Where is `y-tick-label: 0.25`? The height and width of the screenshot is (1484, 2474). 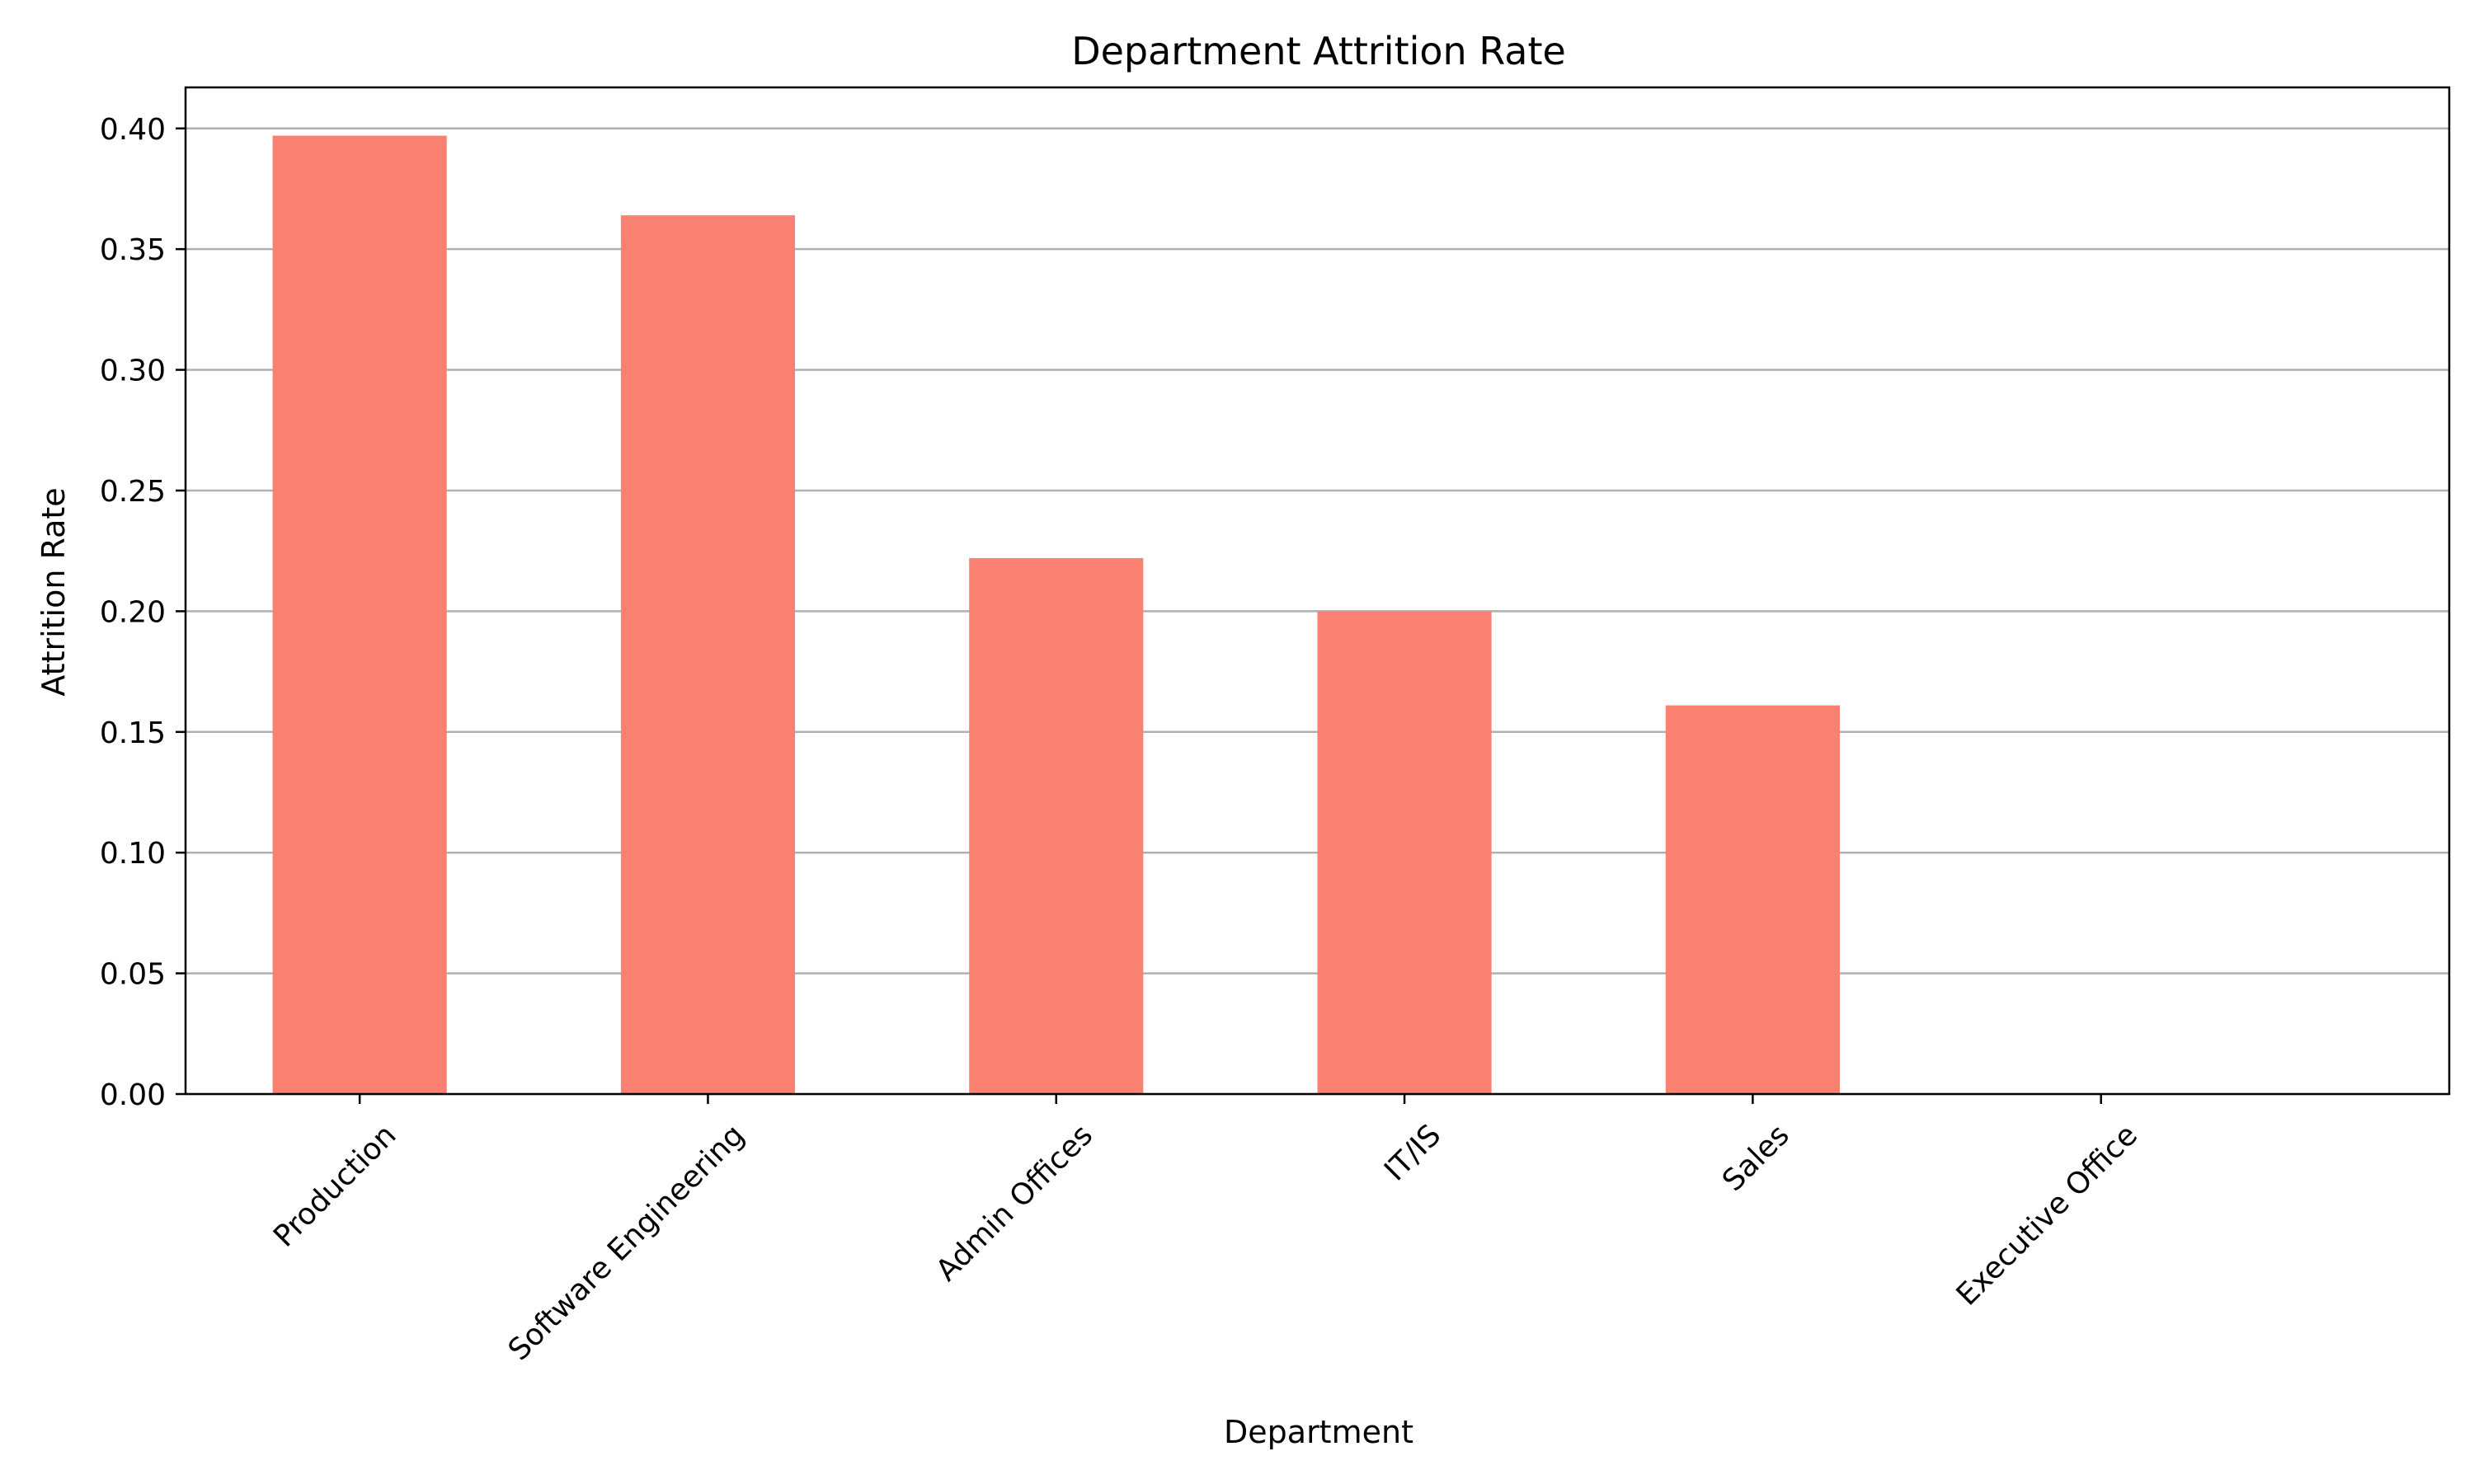
y-tick-label: 0.25 is located at coordinates (133, 492).